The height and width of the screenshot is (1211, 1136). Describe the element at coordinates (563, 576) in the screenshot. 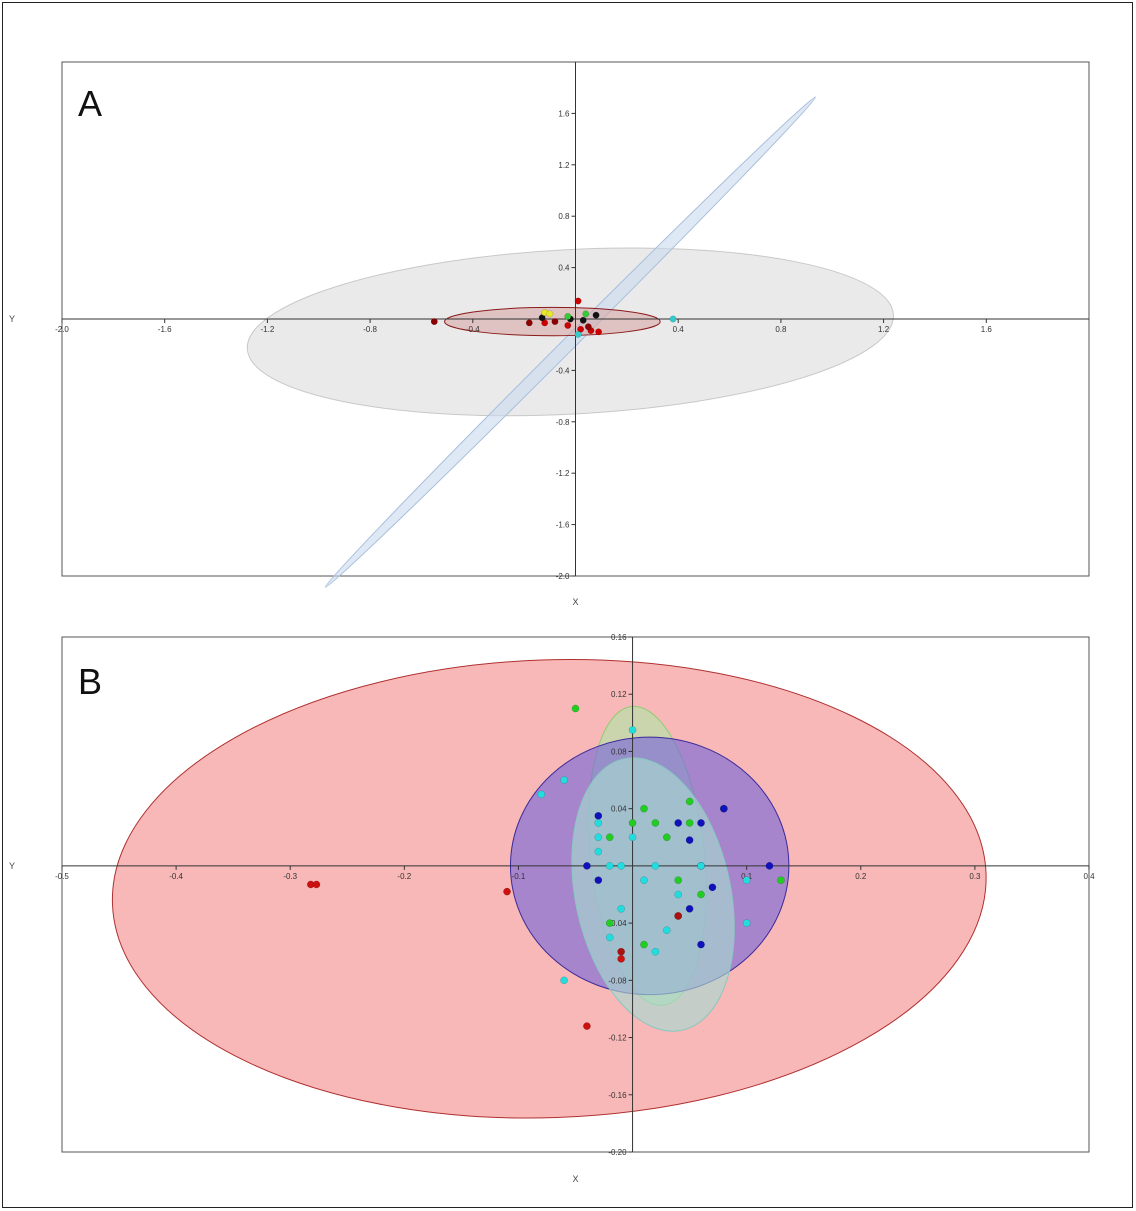

I see `y-tick-label: -2.0` at that location.